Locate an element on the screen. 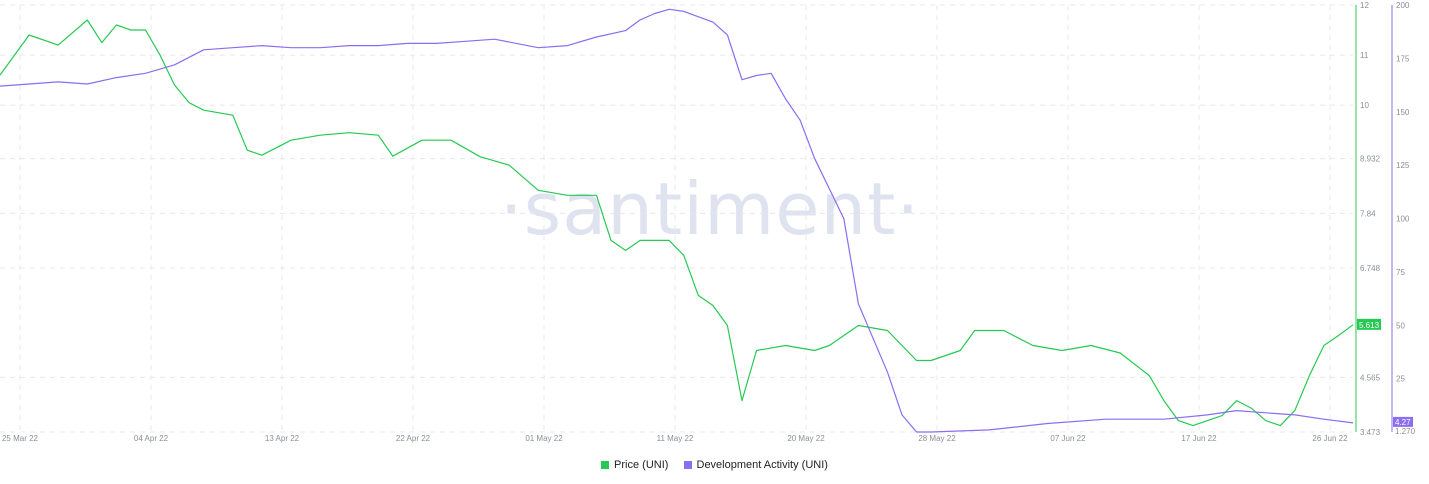  dev-axis-extra-label: 1.270 is located at coordinates (1405, 431).